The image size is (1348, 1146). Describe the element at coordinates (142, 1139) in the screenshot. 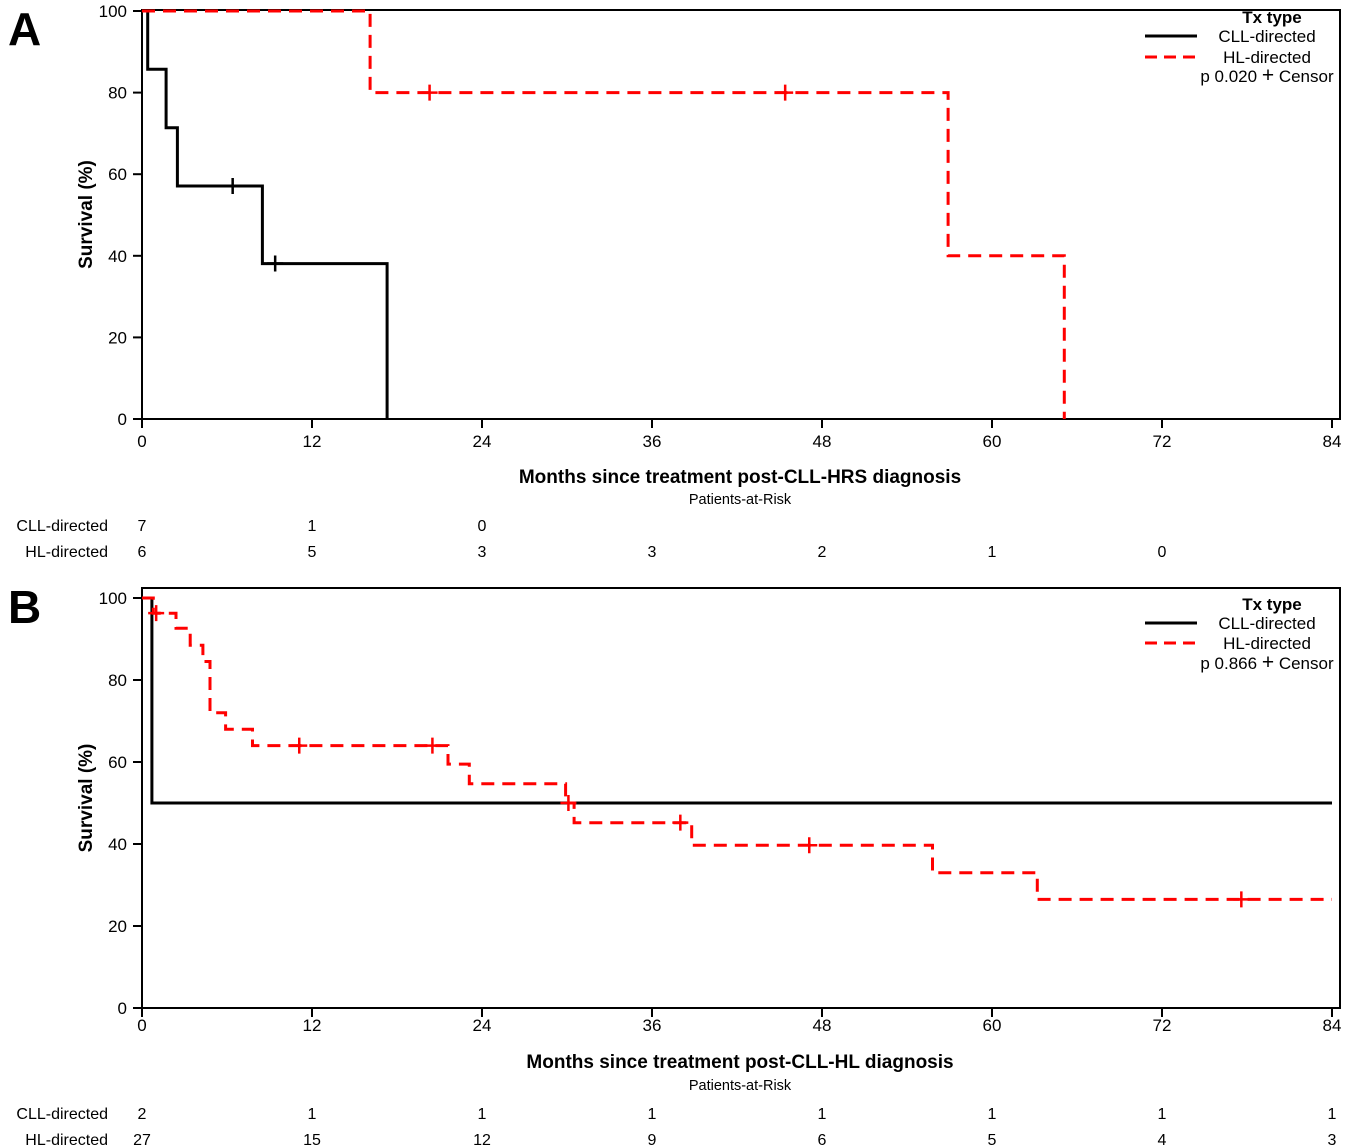

I see `risk-count: 27` at that location.